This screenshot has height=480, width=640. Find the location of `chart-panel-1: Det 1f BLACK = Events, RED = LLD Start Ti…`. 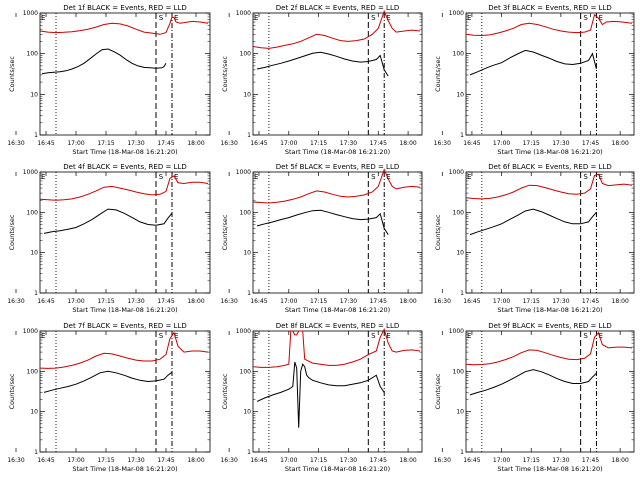

chart-panel-1: Det 1f BLACK = Events, RED = LLD Start Ti… is located at coordinates (109, 80).